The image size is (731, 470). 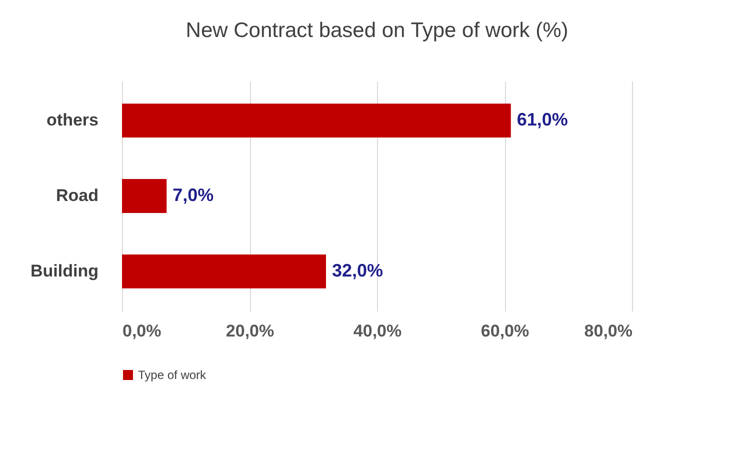 I want to click on chart-title: New Contract based on Type of work (%), so click(x=377, y=30).